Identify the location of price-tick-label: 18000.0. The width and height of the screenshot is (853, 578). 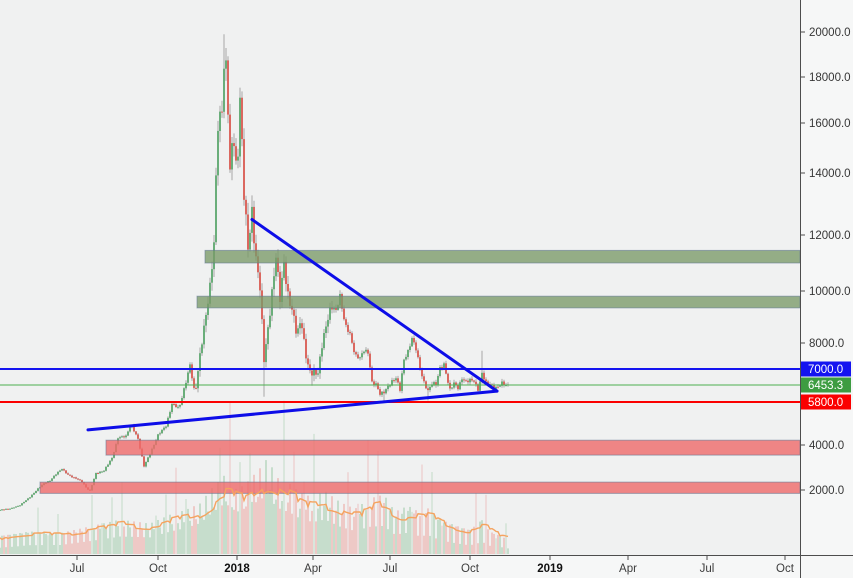
(830, 78).